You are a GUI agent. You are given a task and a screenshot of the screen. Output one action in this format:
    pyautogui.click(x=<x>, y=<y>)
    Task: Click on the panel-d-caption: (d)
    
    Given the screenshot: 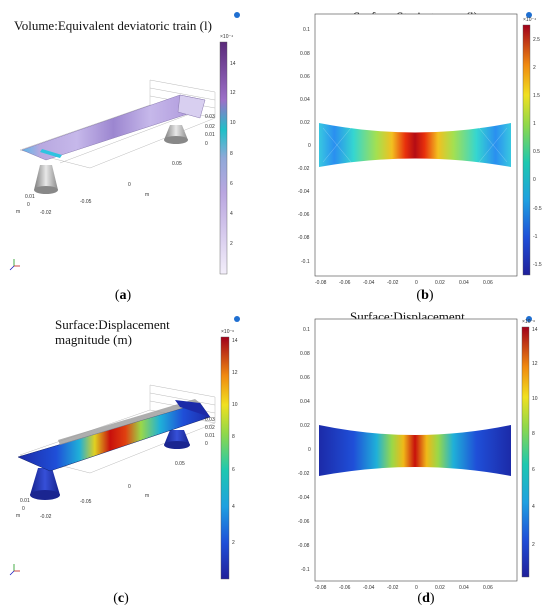 What is the action you would take?
    pyautogui.click(x=426, y=598)
    